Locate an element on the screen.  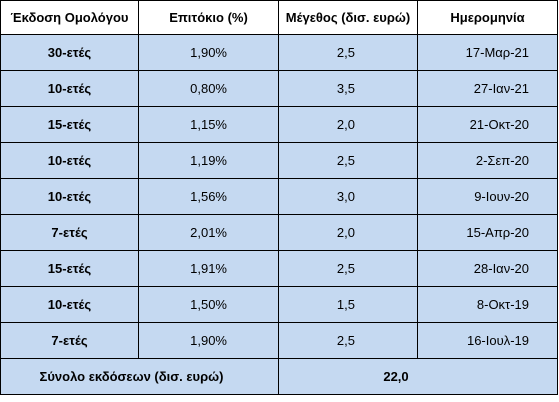
table-row: 15-ετές 1,91% 2,5 28-Ιαν-20 is located at coordinates (279, 268).